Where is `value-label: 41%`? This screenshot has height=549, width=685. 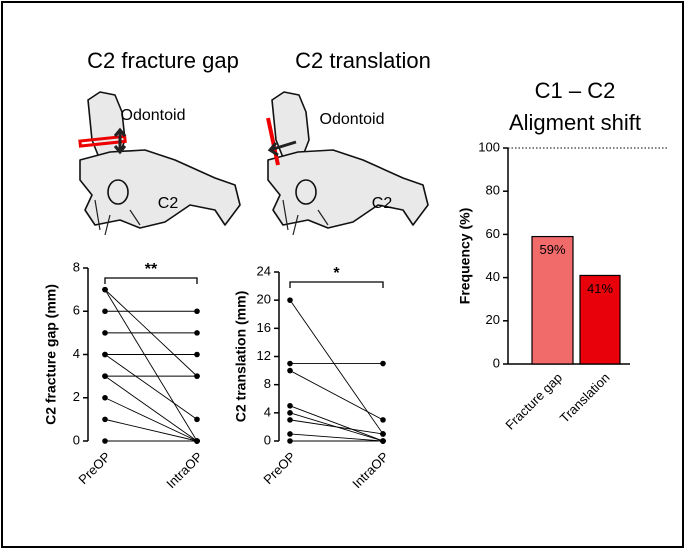
value-label: 41% is located at coordinates (600, 288).